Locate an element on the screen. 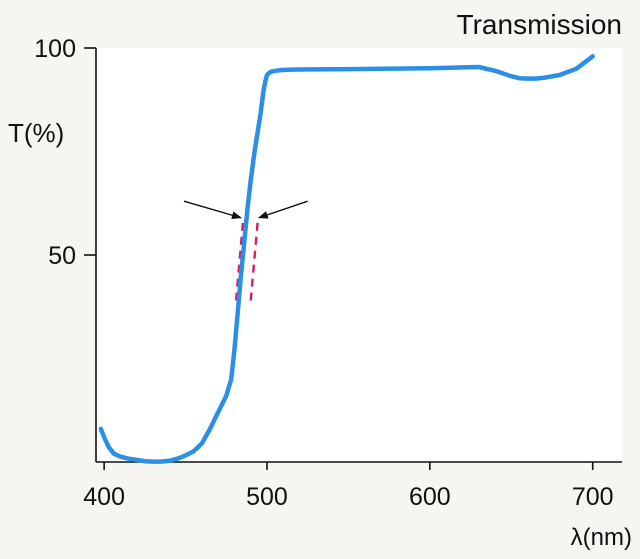 The width and height of the screenshot is (640, 559). x-axis-label: λ(nm) is located at coordinates (601, 537).